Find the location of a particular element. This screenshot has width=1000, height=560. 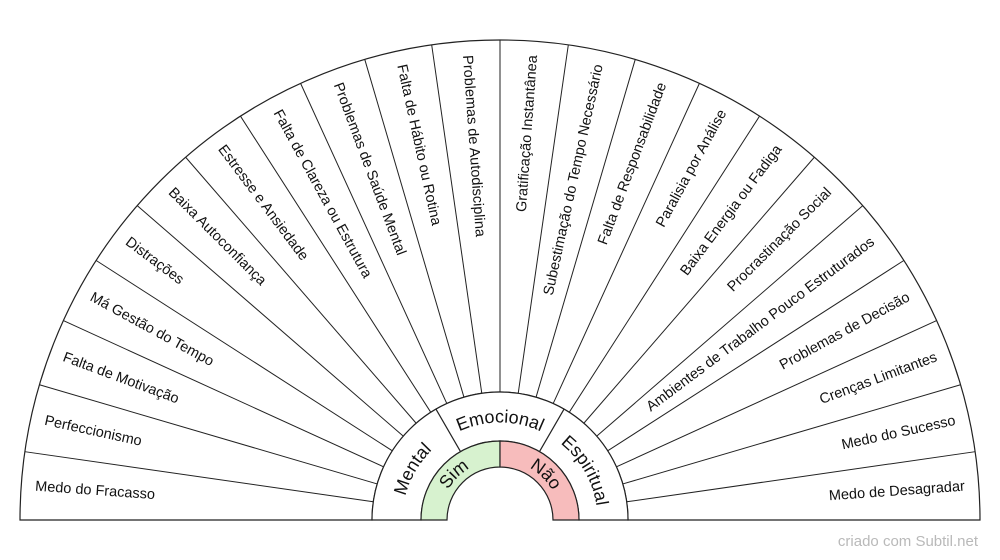

answer-segment is located at coordinates (539, 480).